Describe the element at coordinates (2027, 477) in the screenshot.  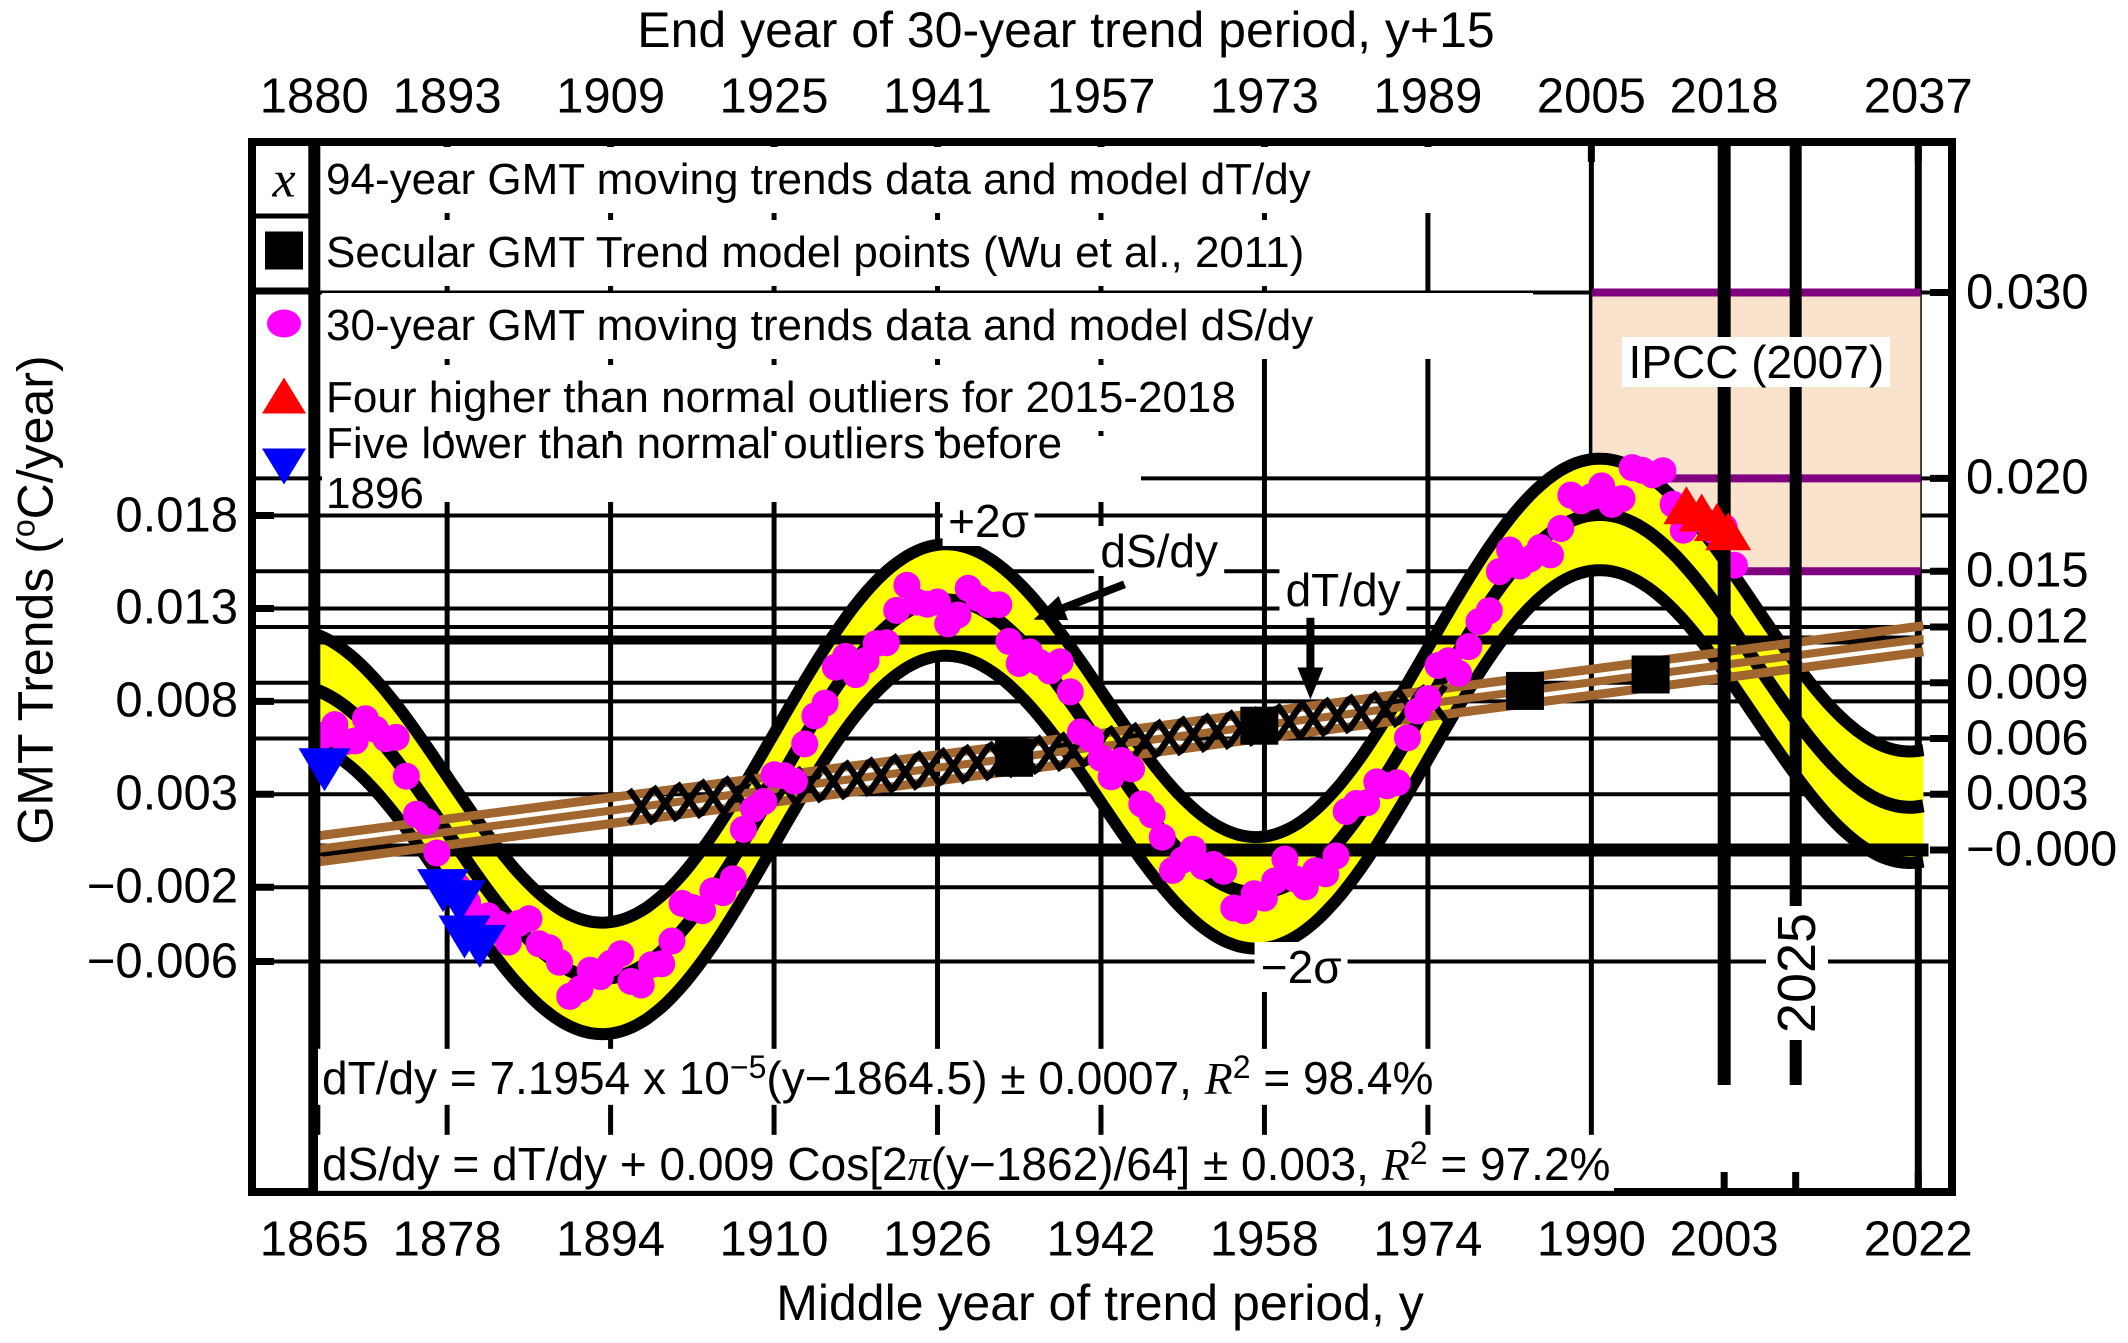
I see `right-tick-label: 0.020` at that location.